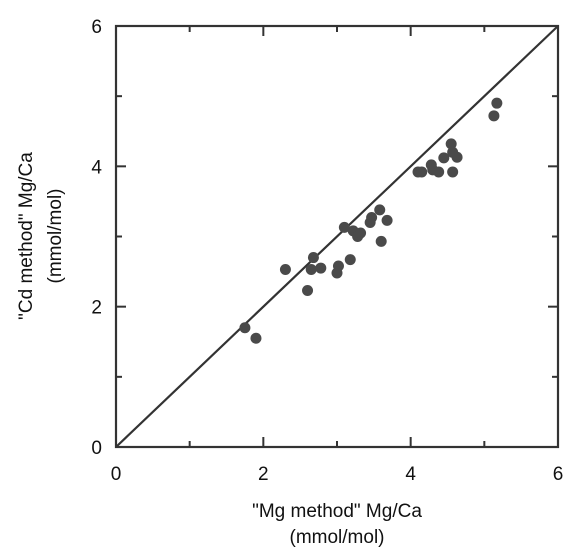  I want to click on x-tick-label: 2, so click(263, 474).